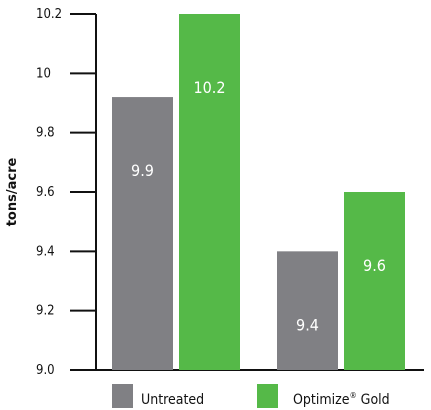  Describe the element at coordinates (341, 399) in the screenshot. I see `legend-label: Optimize® Gold` at that location.